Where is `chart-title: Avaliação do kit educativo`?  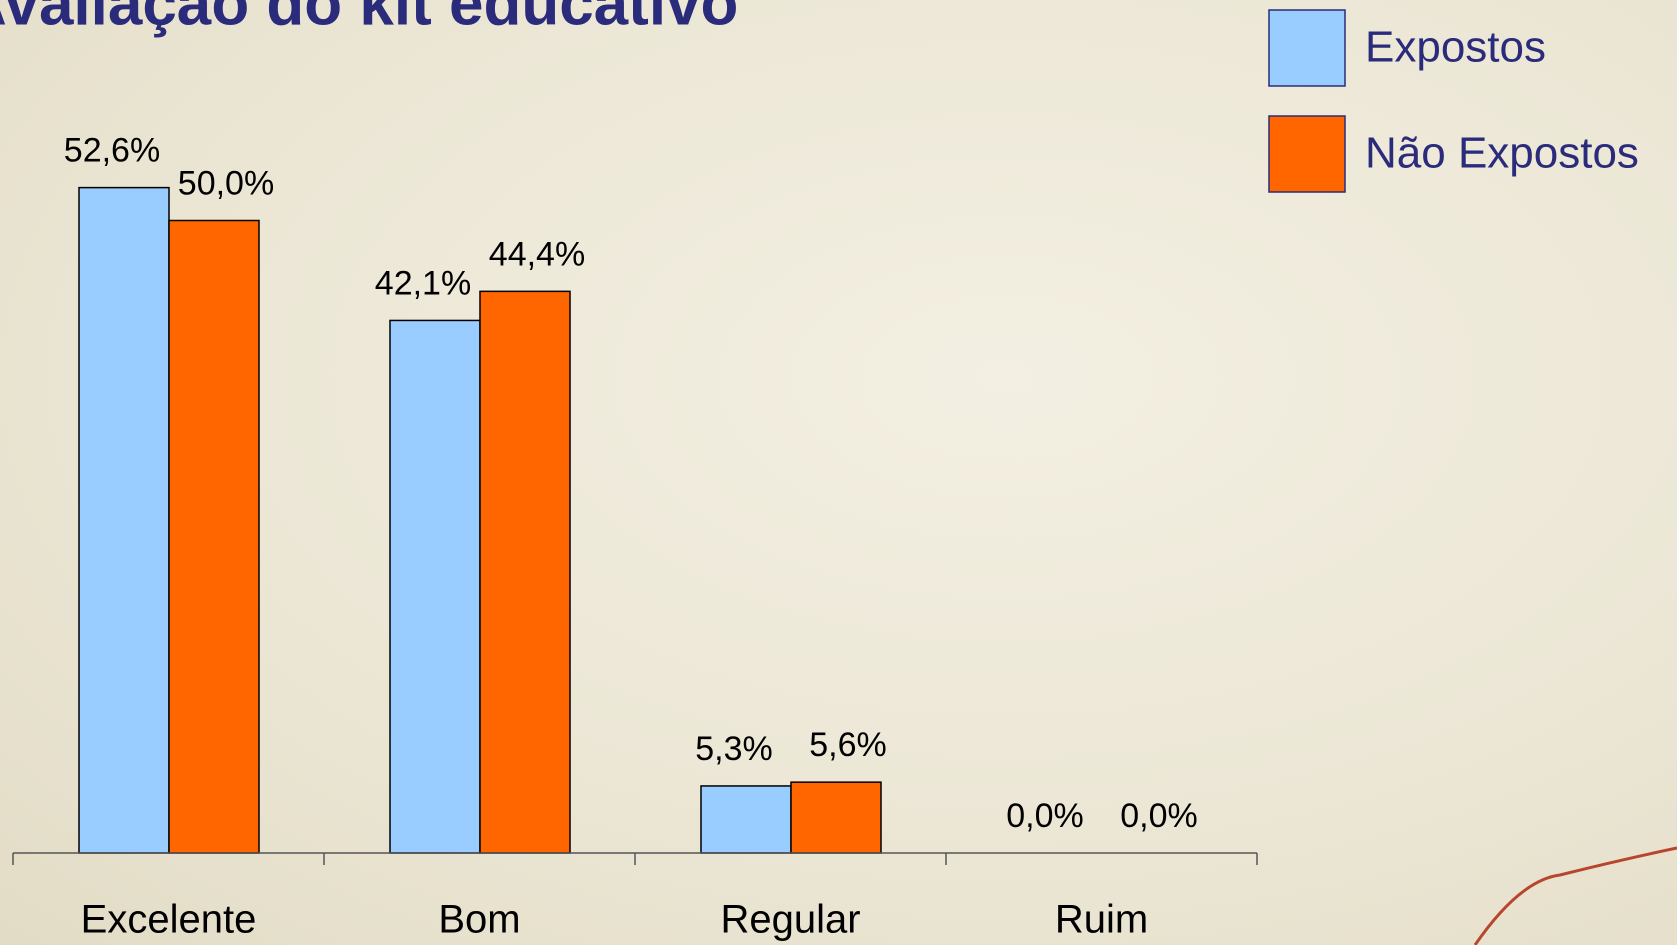 chart-title: Avaliação do kit educativo is located at coordinates (369, 19).